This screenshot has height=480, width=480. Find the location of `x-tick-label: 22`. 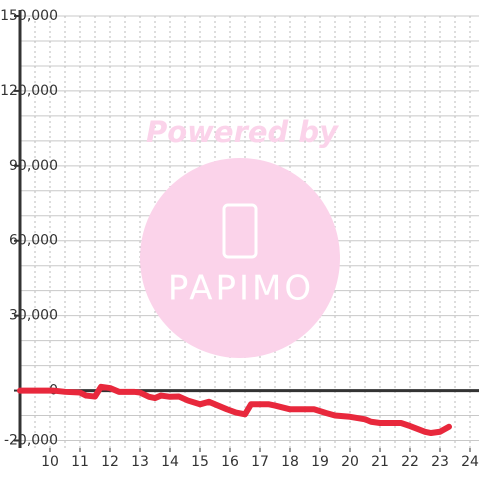

x-tick-label: 22 is located at coordinates (410, 462).